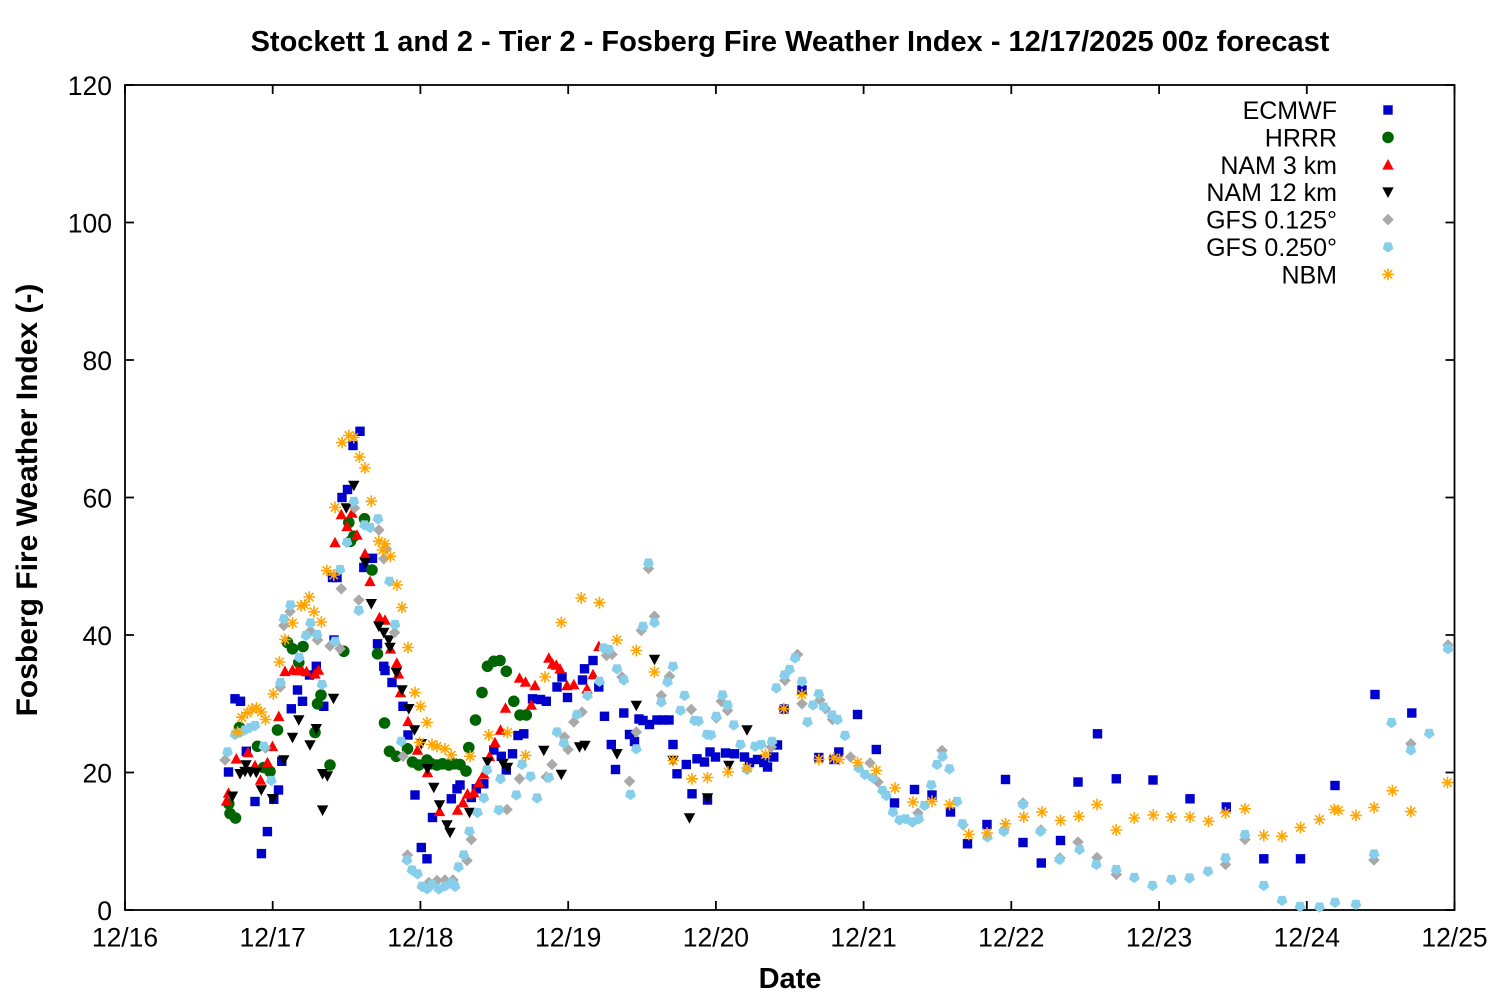  I want to click on svg-text: 12/16, so click(125, 938).